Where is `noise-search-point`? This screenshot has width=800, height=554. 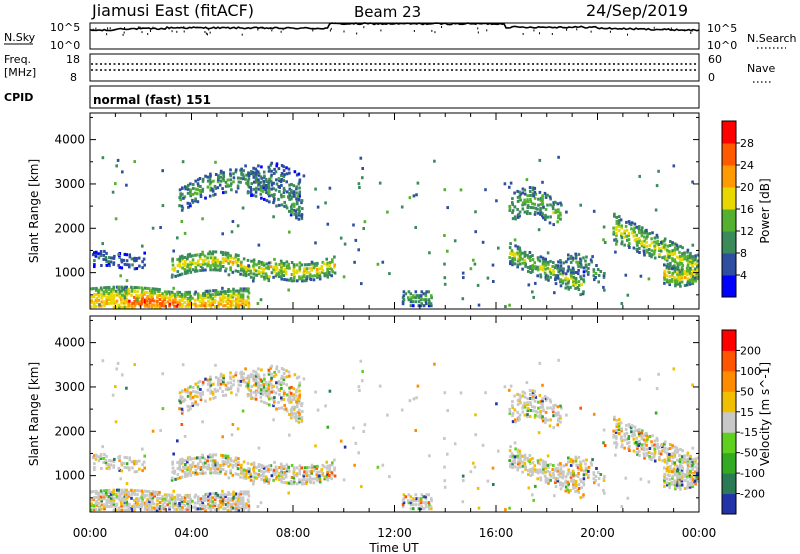 noise-search-point is located at coordinates (96, 28).